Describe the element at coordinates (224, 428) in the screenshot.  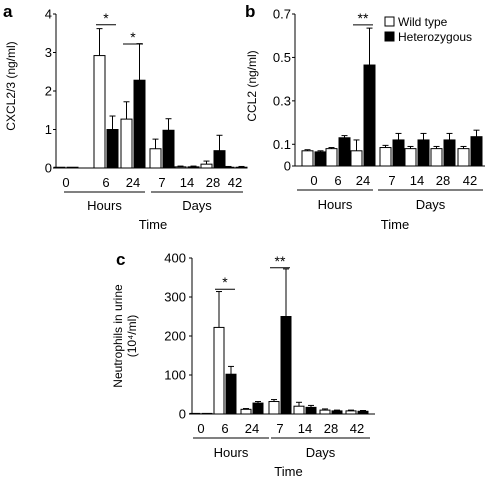
I see `x-tick-label-c: 6` at that location.